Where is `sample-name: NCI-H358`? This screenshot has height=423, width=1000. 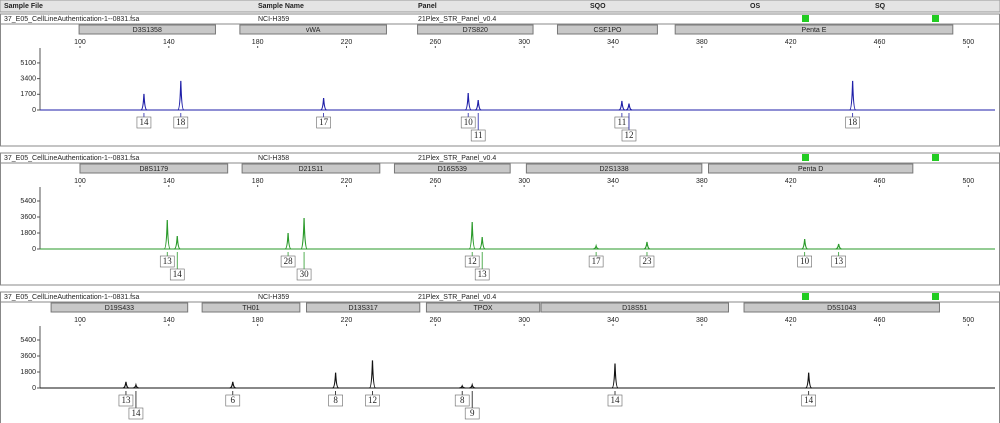
sample-name: NCI-H358 is located at coordinates (273, 158).